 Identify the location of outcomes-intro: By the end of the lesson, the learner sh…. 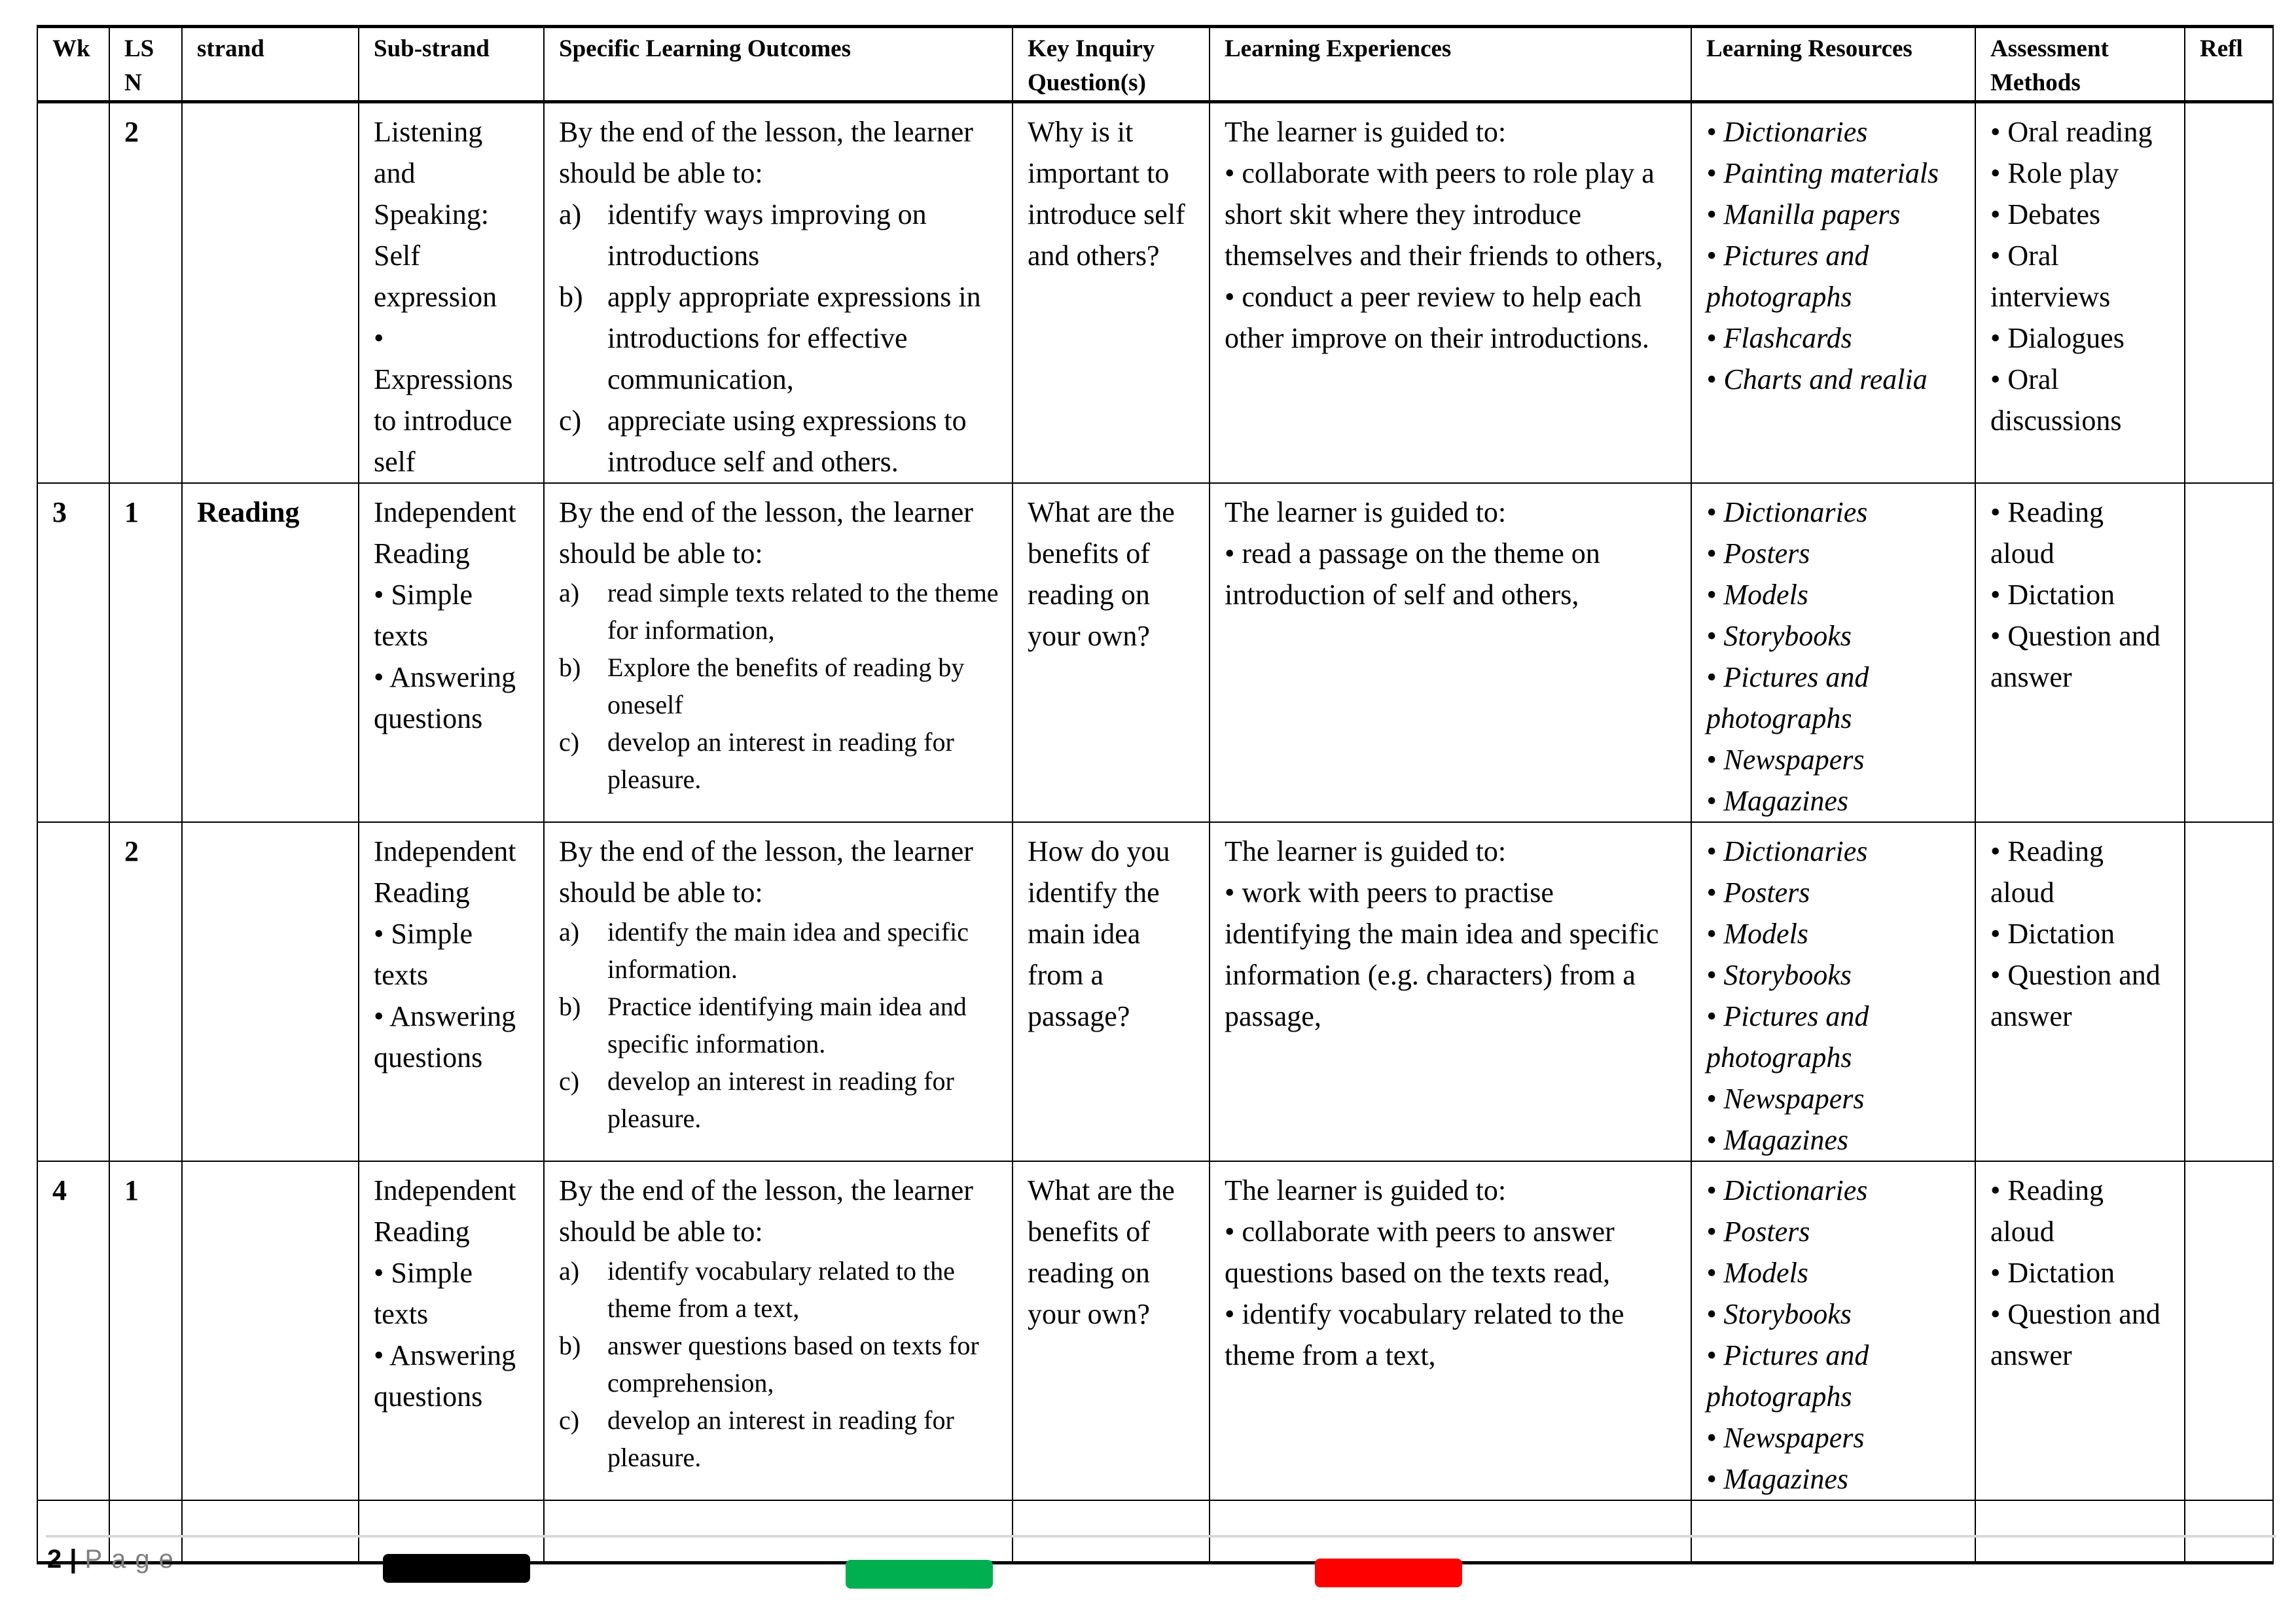
(766, 152).